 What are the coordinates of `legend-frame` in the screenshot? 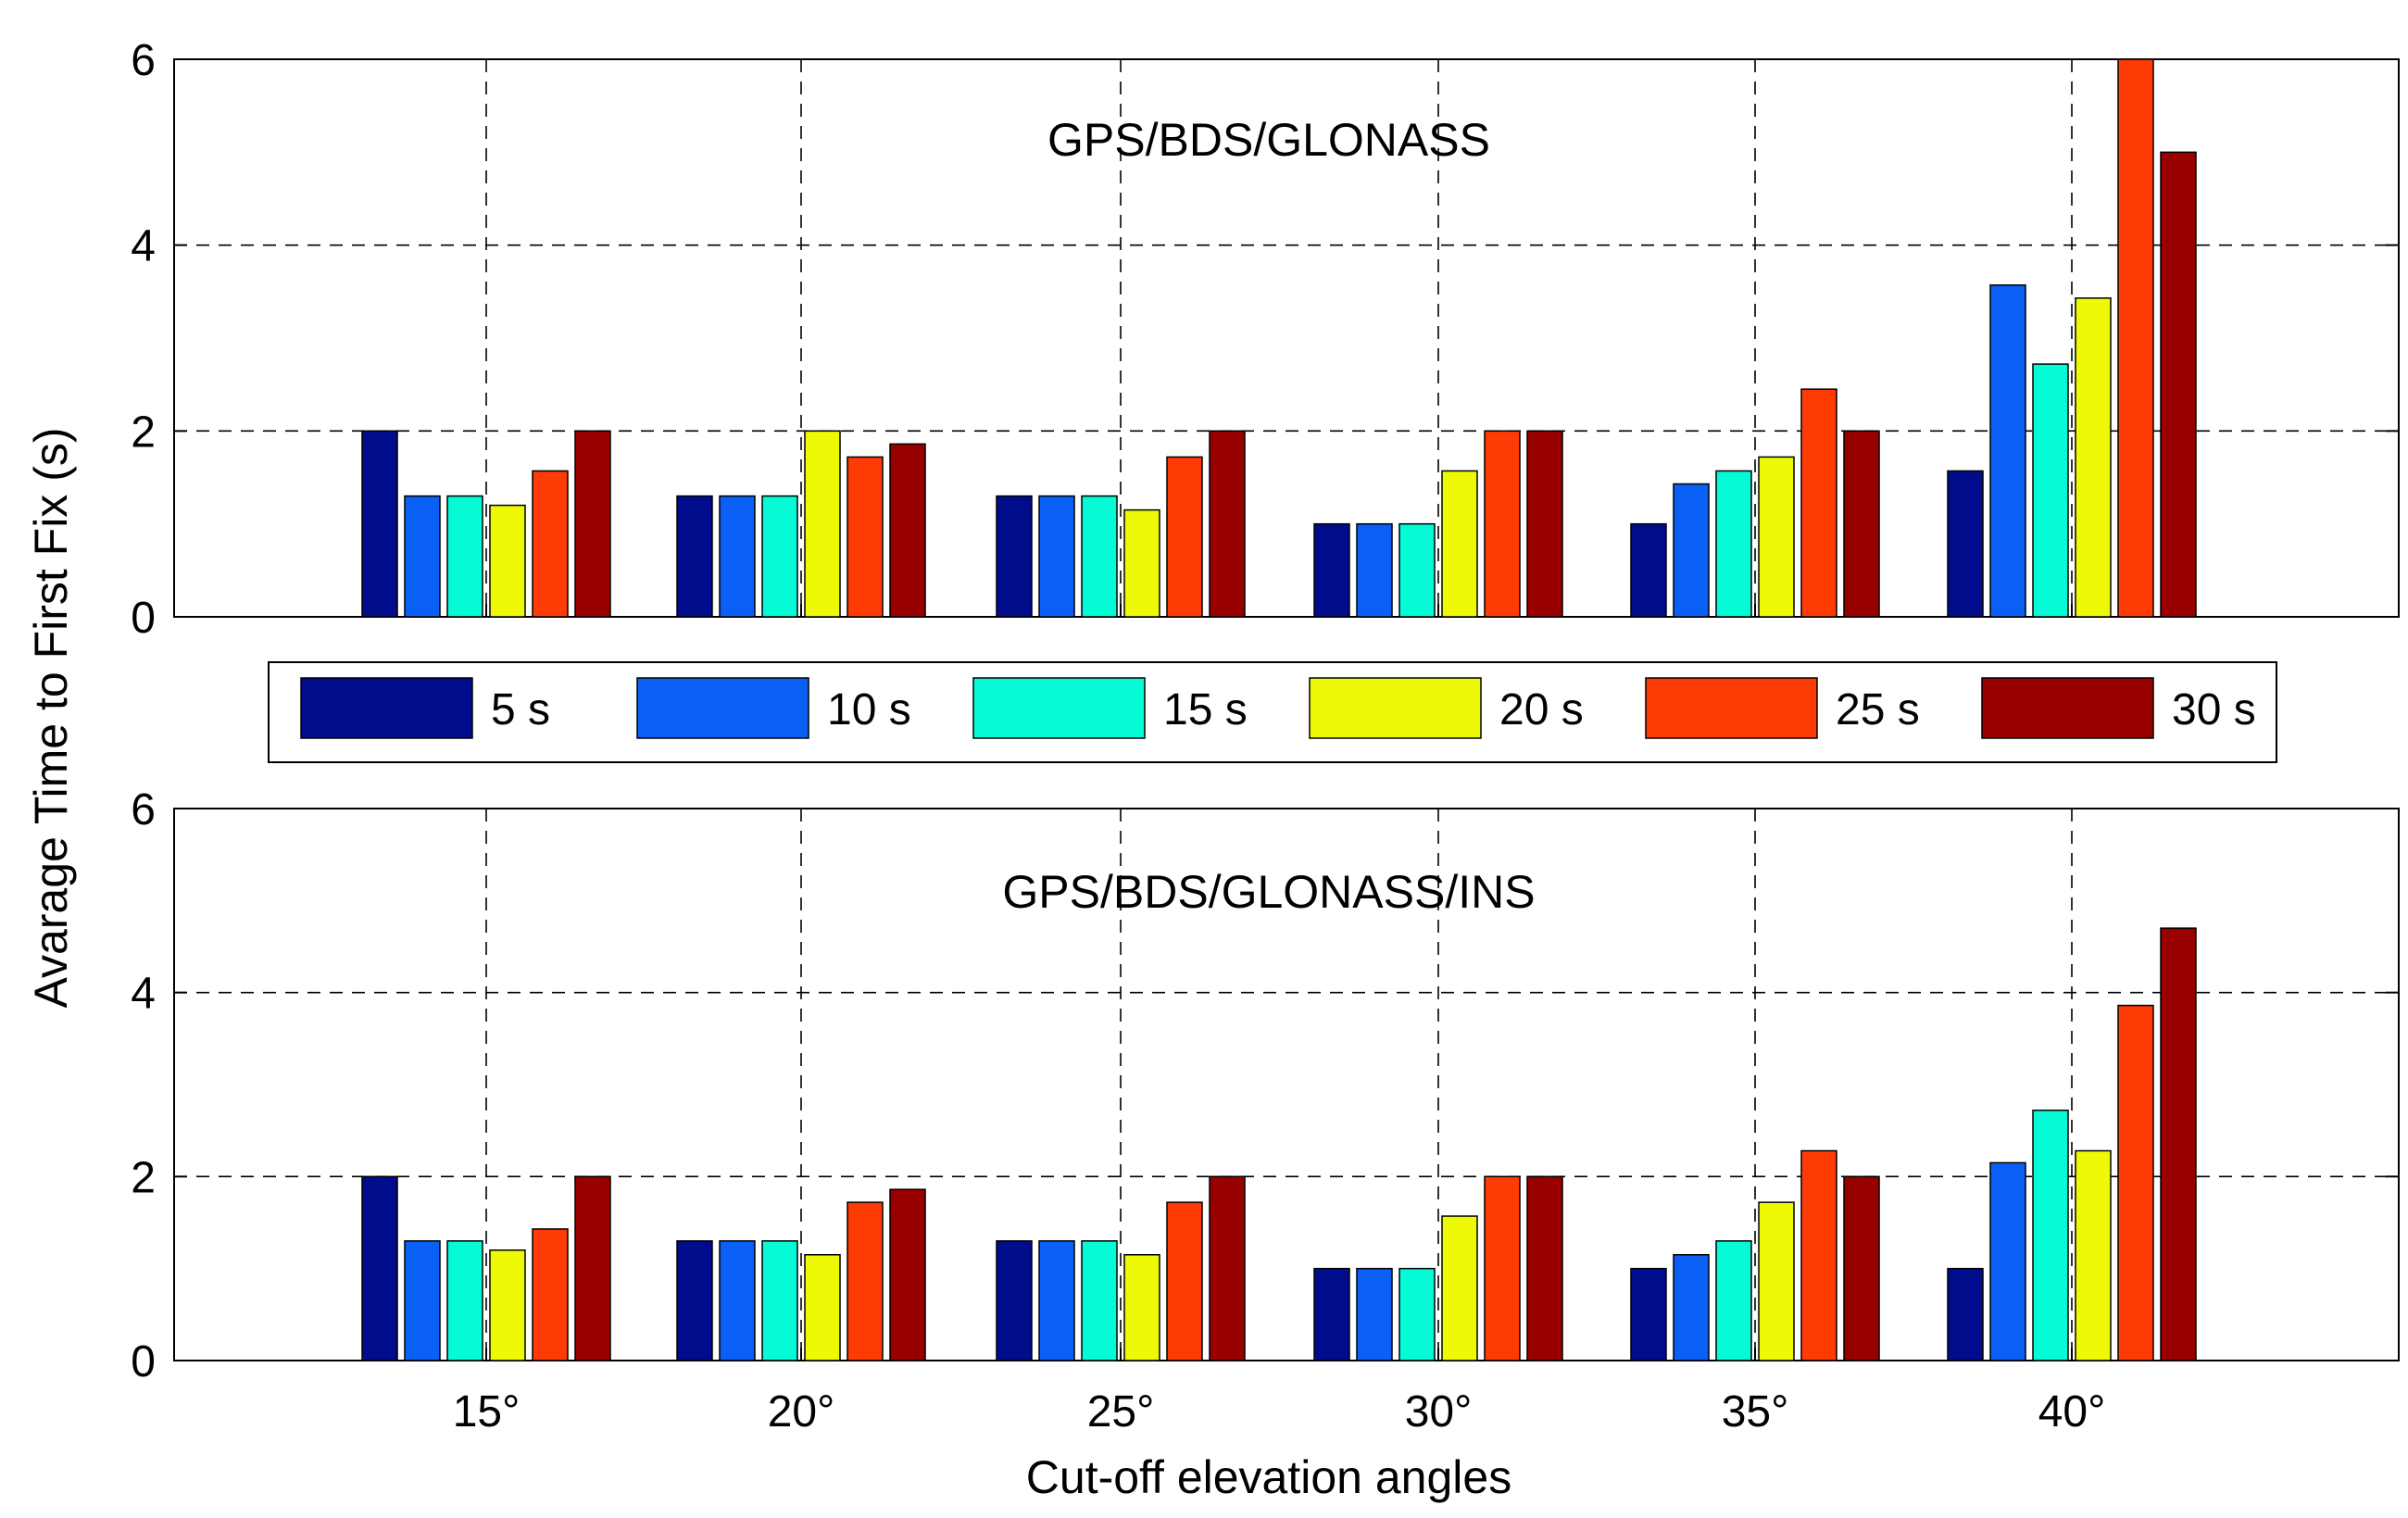 It's located at (1272, 712).